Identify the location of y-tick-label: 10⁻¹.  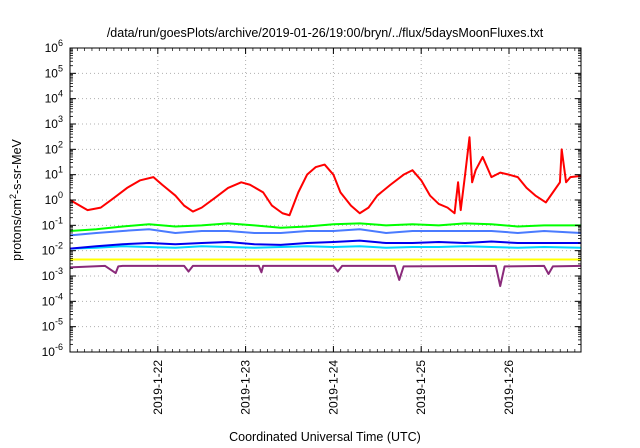
(52, 223).